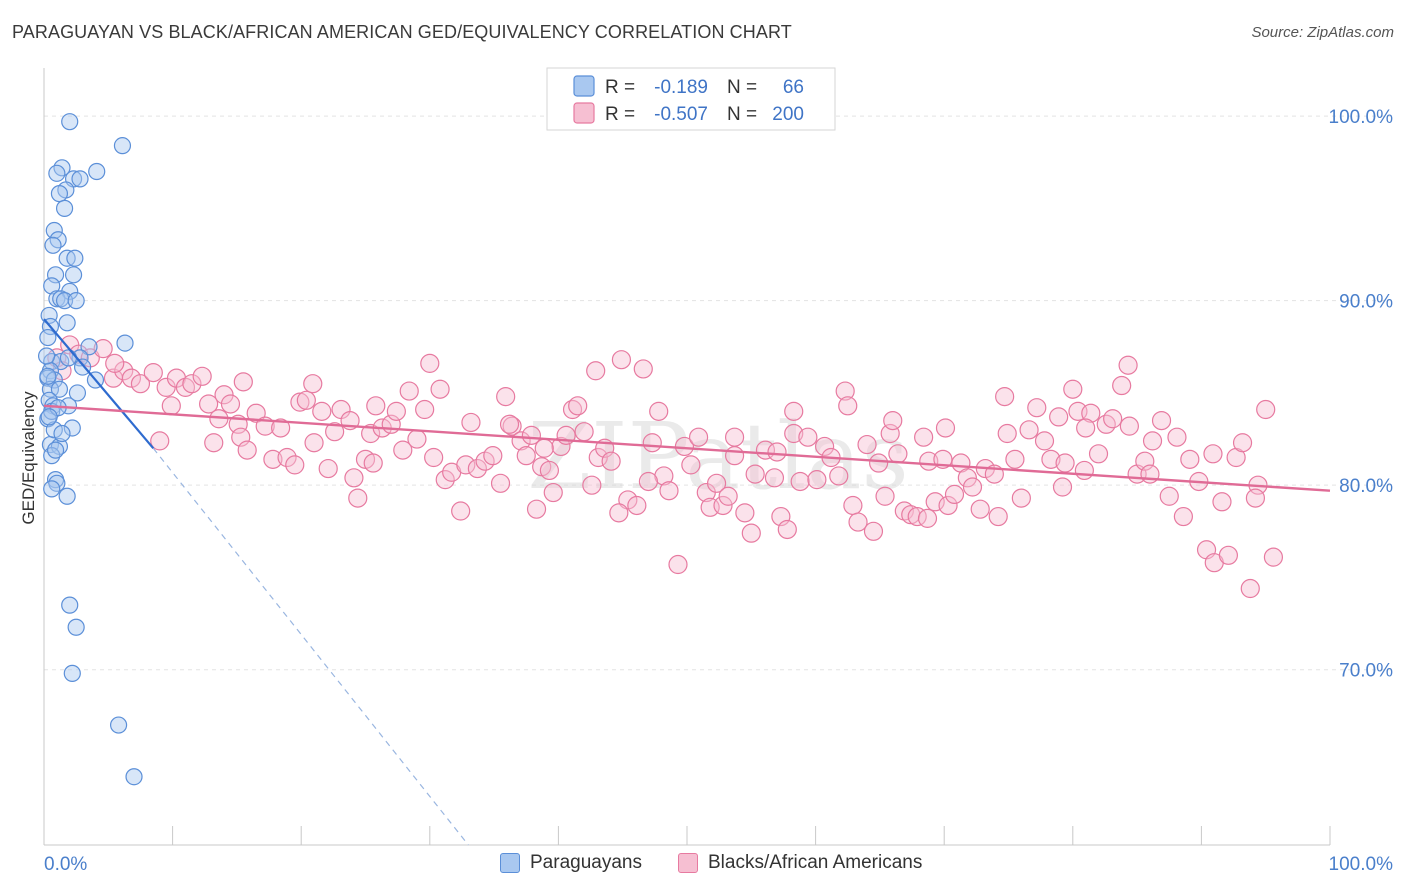 This screenshot has width=1406, height=892. Describe the element at coordinates (584, 113) in the screenshot. I see `legend-swatch-blacks` at that location.